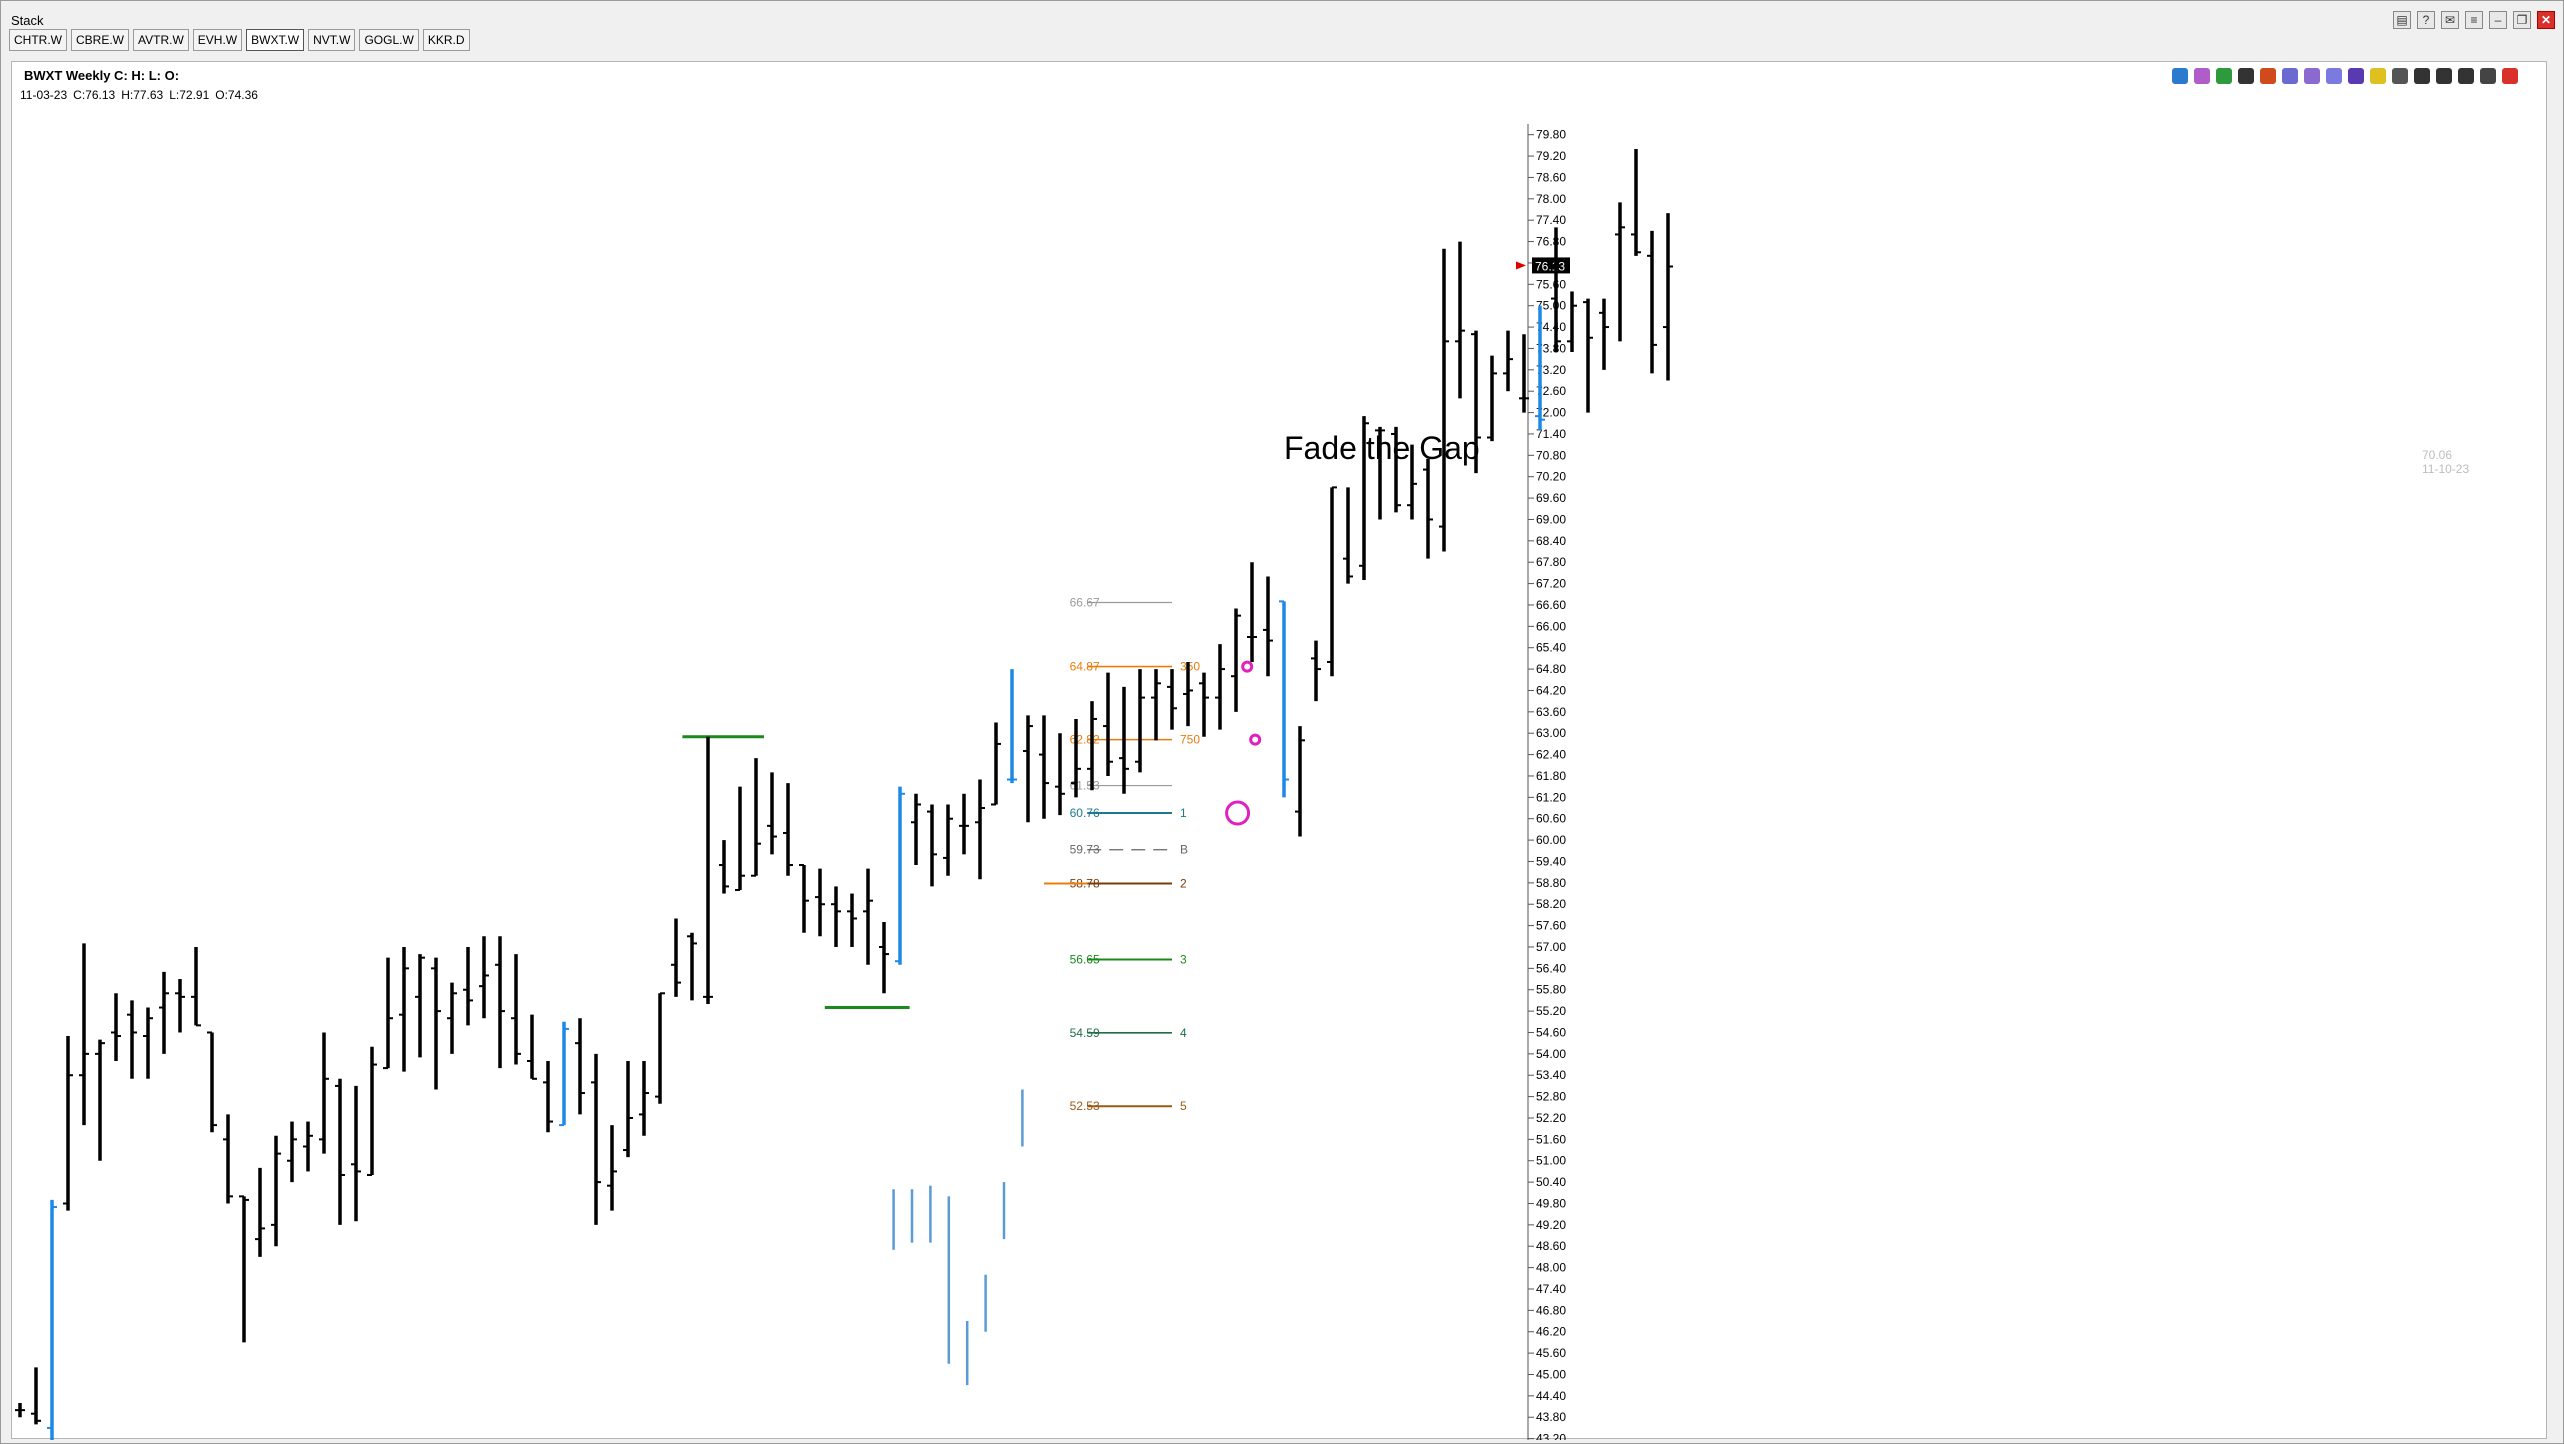 The image size is (2564, 1444). Describe the element at coordinates (1085, 850) in the screenshot. I see `fib-level-value: 59.73` at that location.